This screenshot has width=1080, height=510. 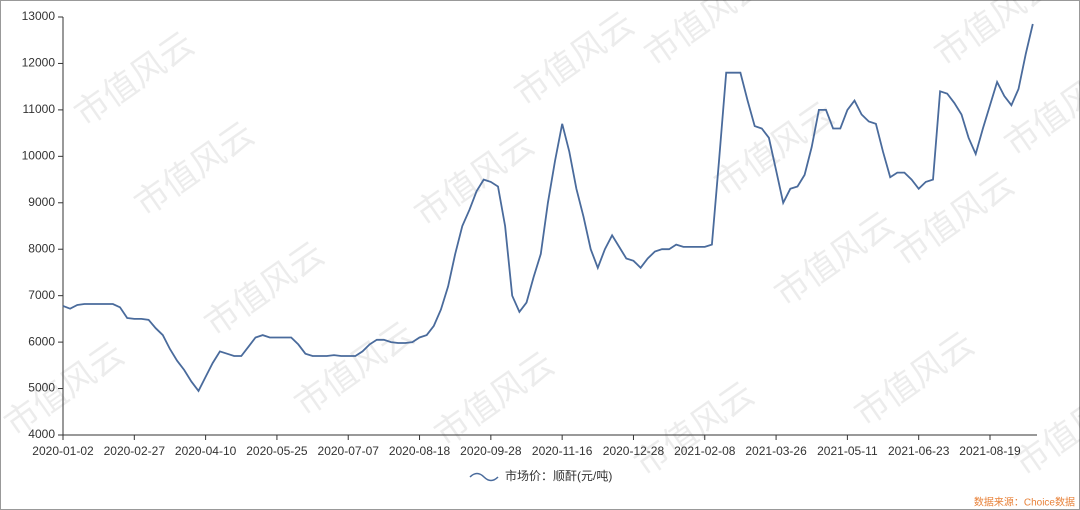 I want to click on x-tick-label: 2020-12-28, so click(x=634, y=451).